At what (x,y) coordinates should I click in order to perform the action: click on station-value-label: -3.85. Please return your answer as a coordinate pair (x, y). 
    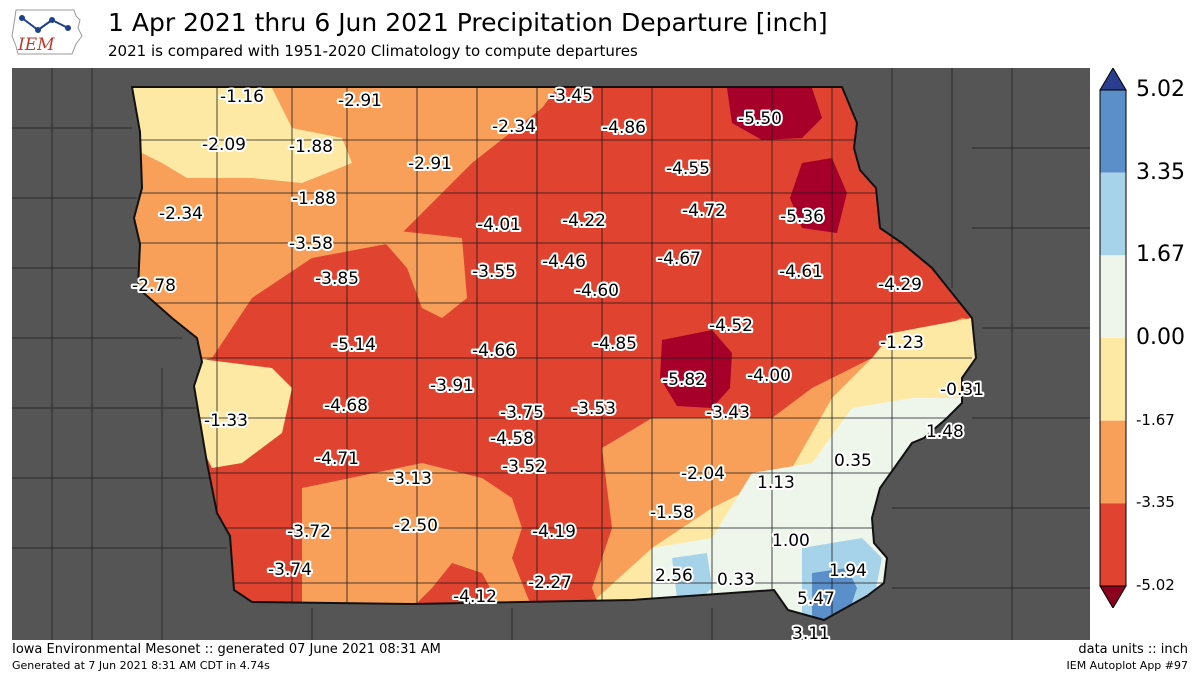
    Looking at the image, I should click on (337, 279).